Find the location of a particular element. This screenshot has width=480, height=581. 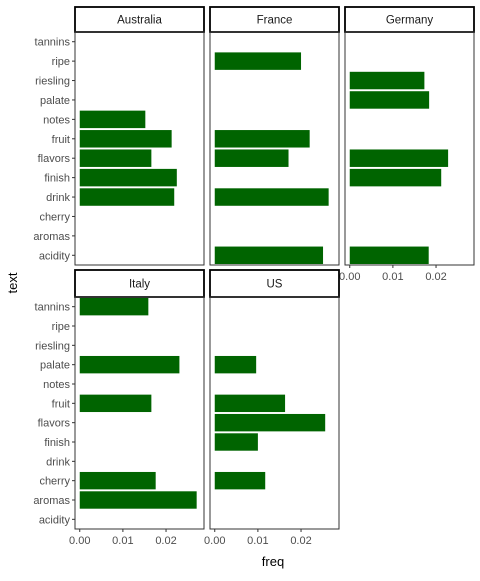

panel-border-us is located at coordinates (274, 413).